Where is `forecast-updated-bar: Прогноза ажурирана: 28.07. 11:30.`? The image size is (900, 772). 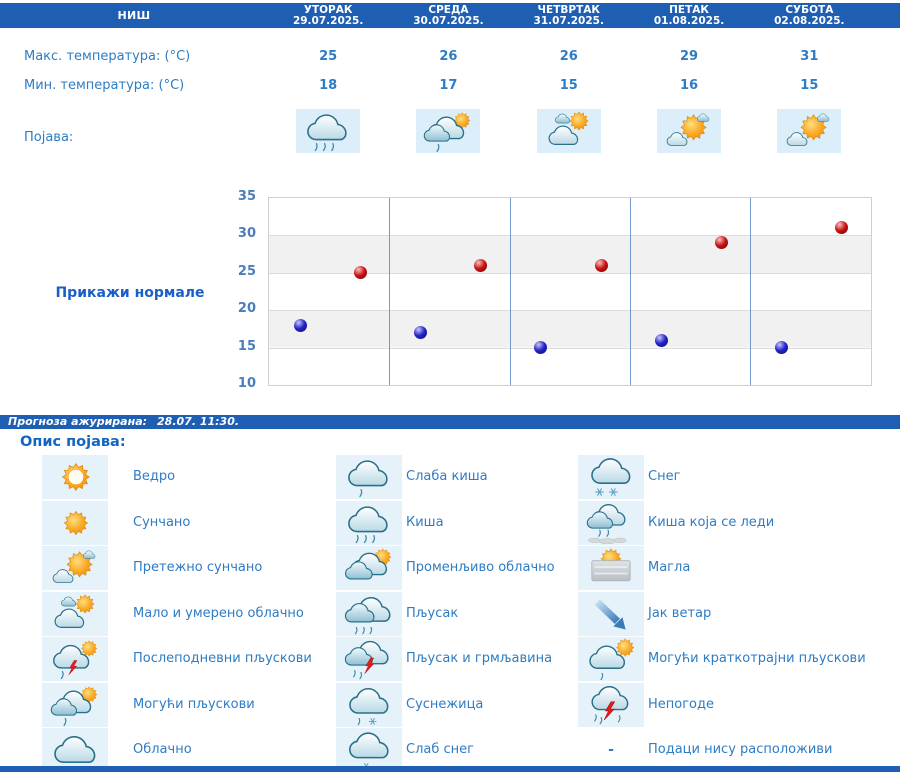
forecast-updated-bar: Прогноза ажурирана: 28.07. 11:30. is located at coordinates (450, 422).